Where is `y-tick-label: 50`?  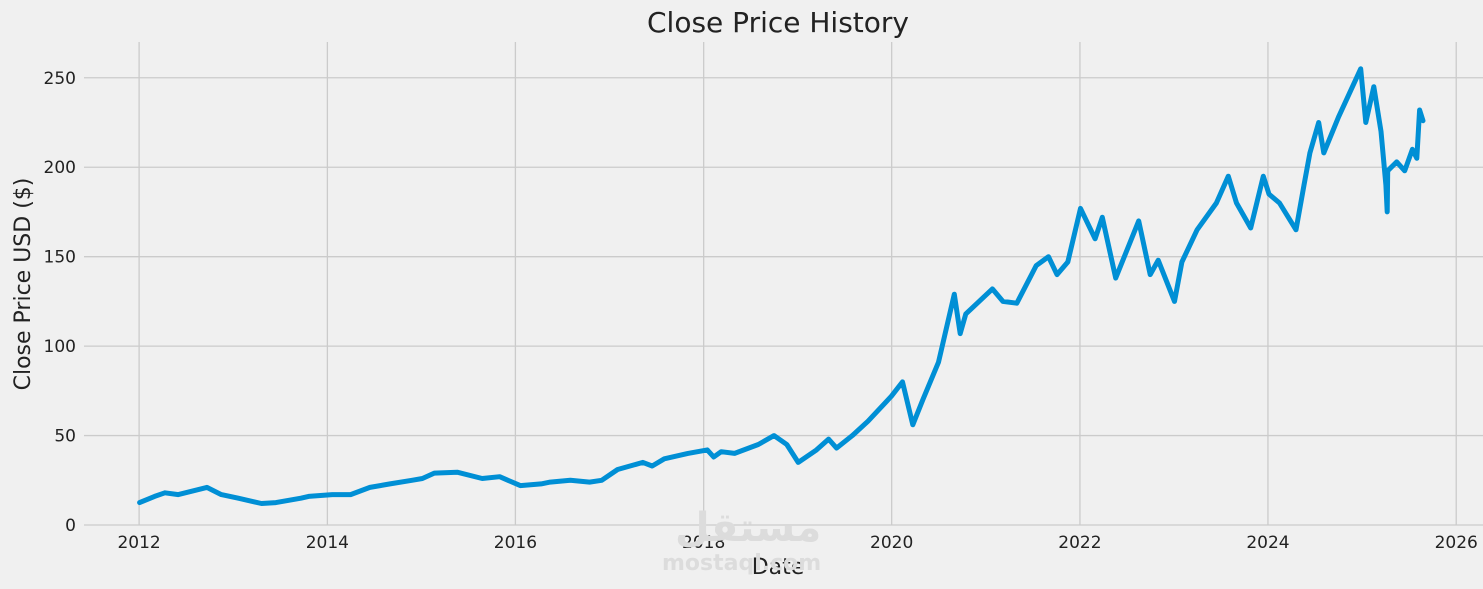
y-tick-label: 50 is located at coordinates (65, 437).